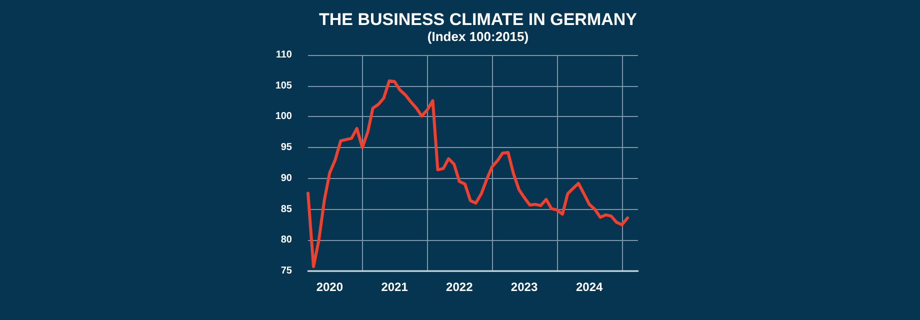 This screenshot has height=320, width=920. I want to click on y-tick-label: 75, so click(286, 271).